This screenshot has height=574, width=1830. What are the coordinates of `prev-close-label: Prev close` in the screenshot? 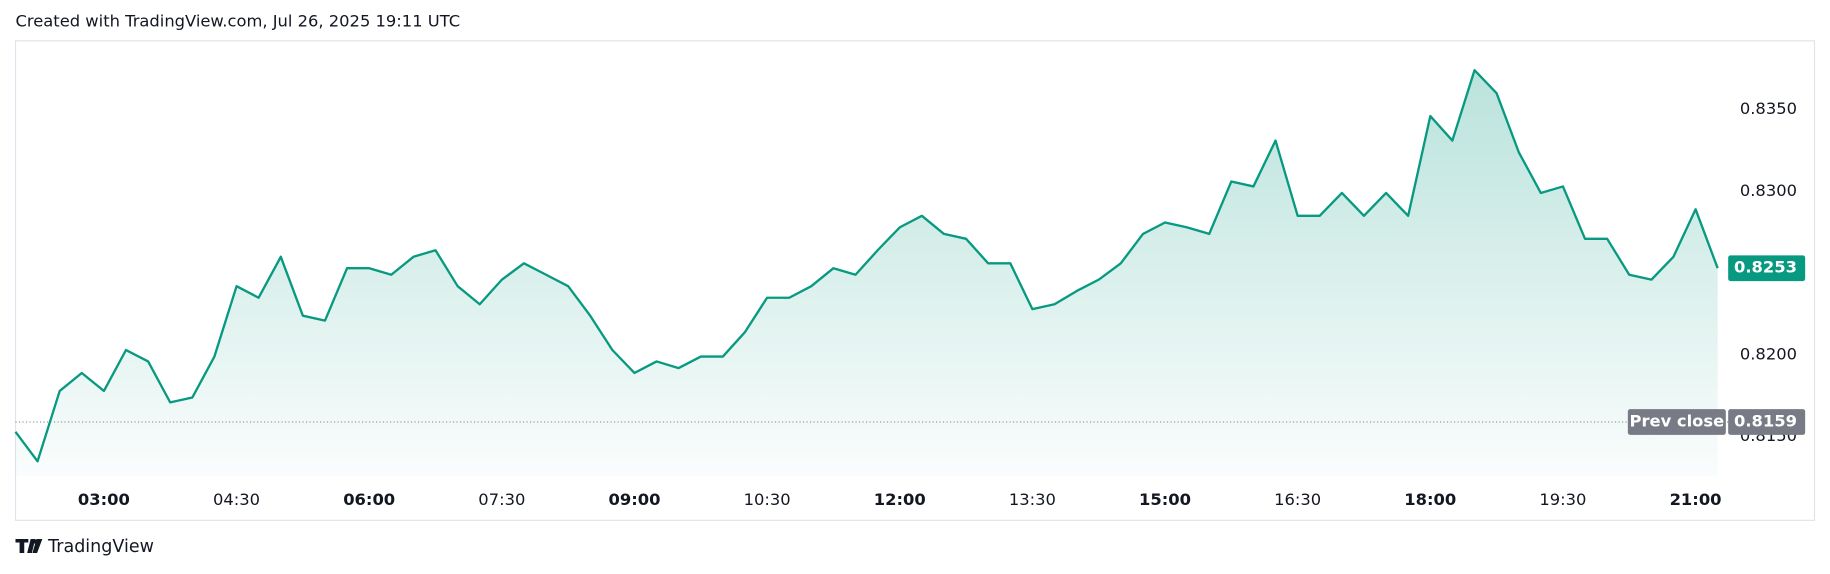 It's located at (1676, 421).